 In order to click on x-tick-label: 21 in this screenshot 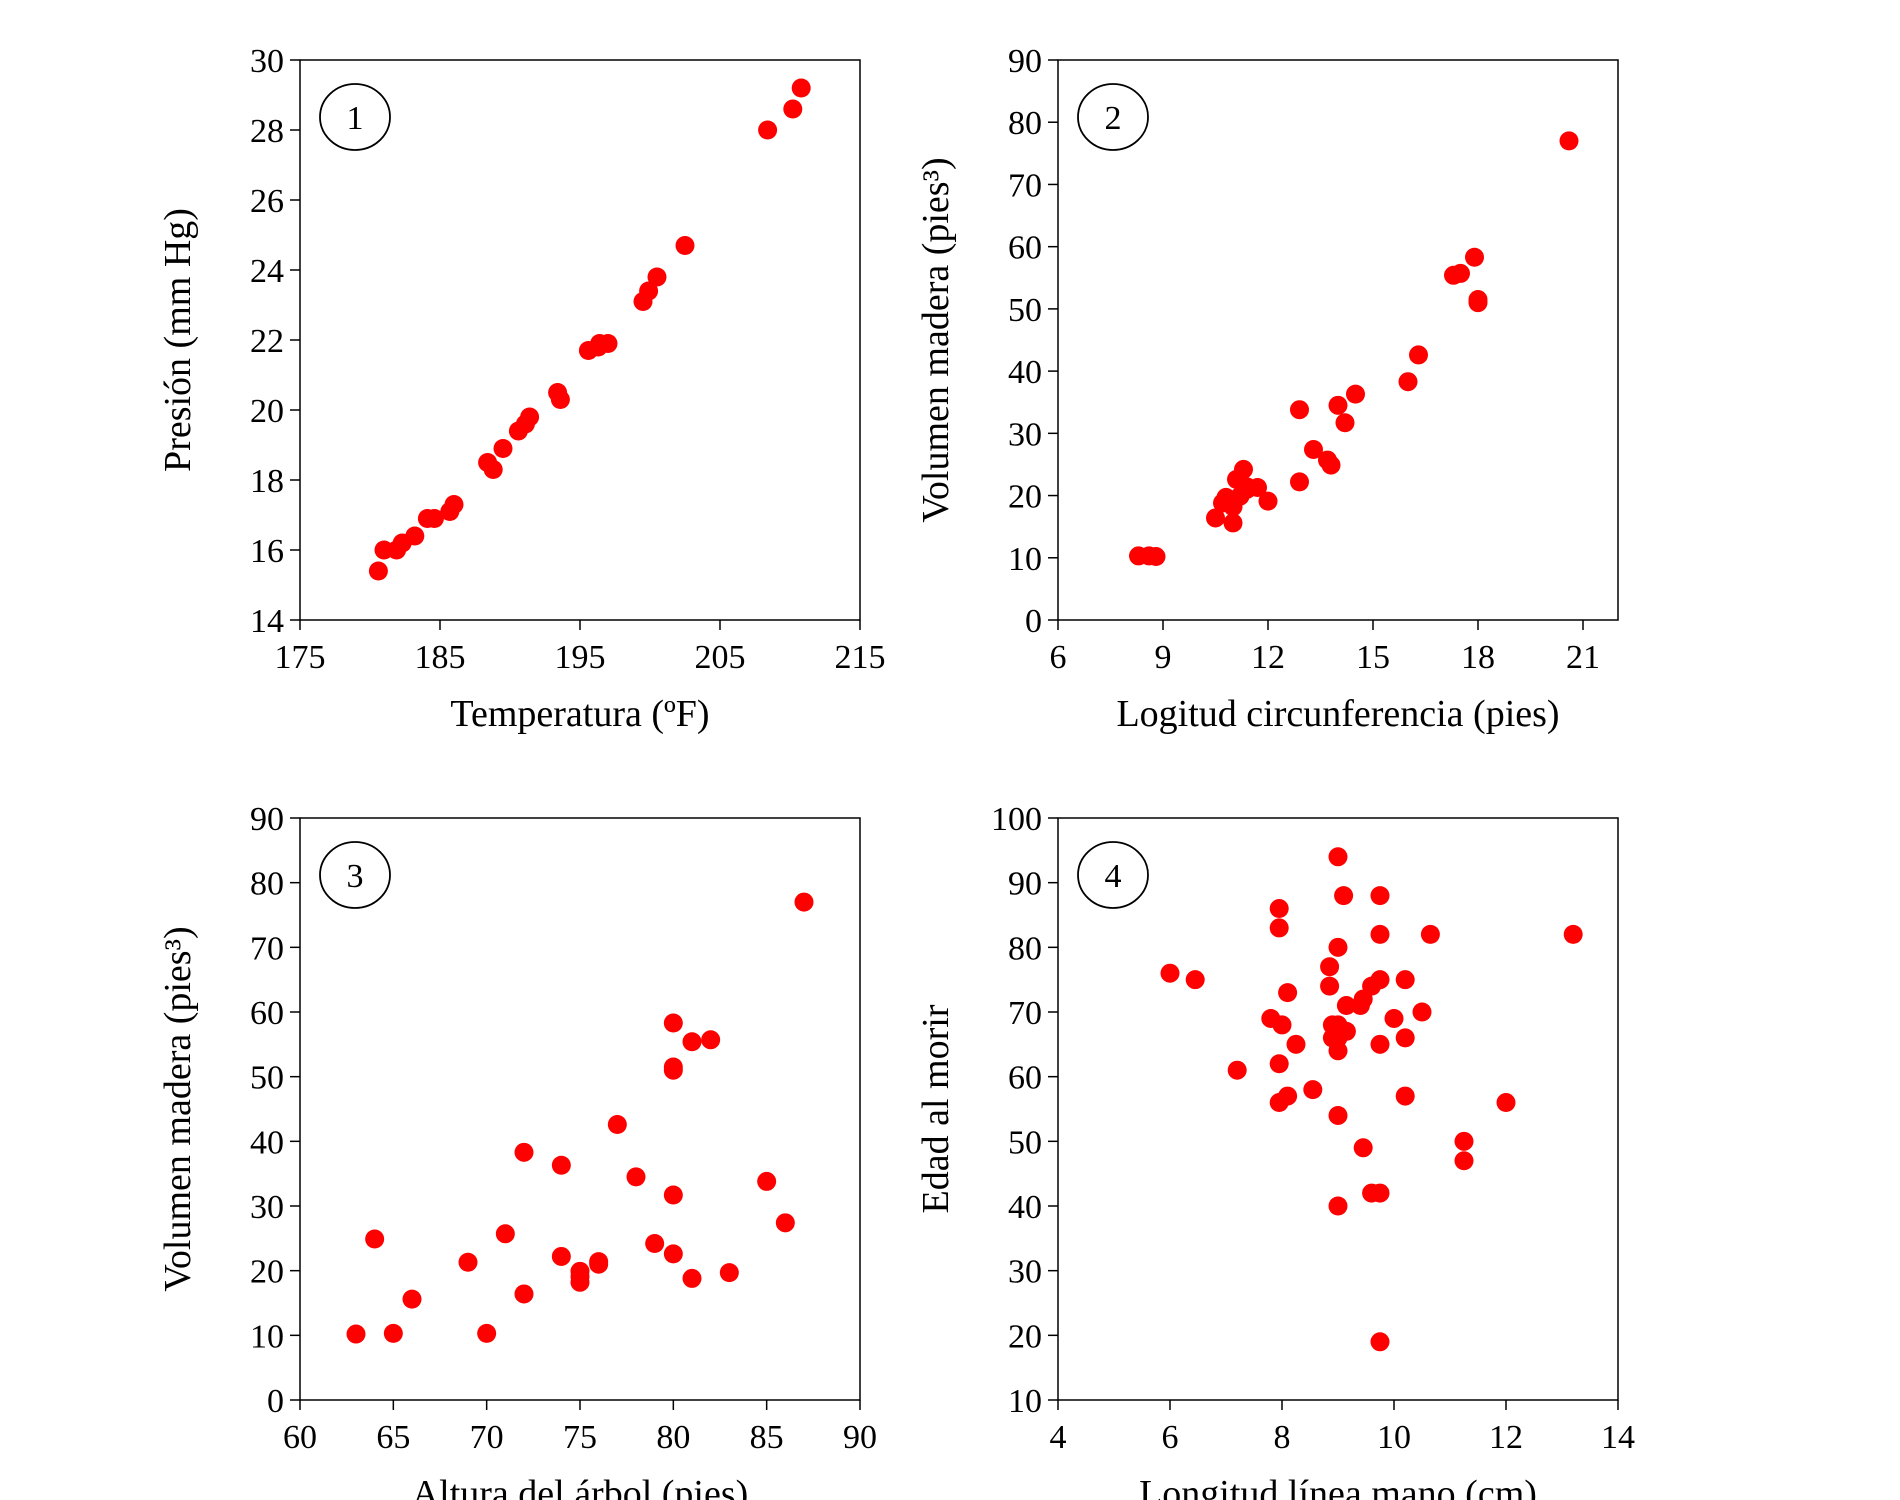, I will do `click(1583, 657)`.